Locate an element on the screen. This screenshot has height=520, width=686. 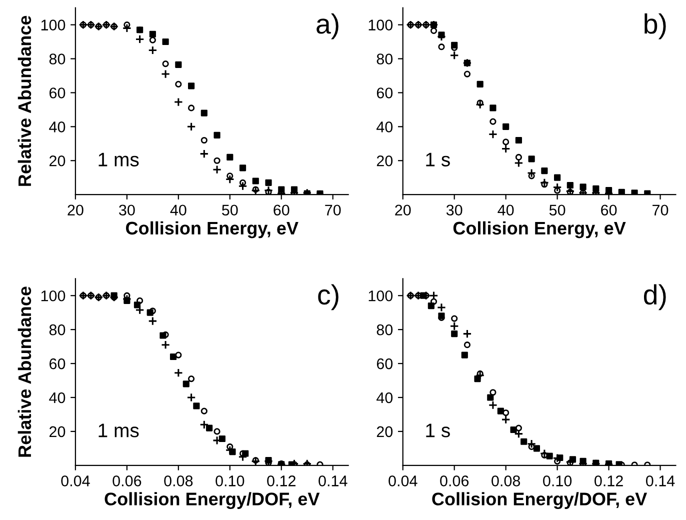
annotation: b) is located at coordinates (655, 26).